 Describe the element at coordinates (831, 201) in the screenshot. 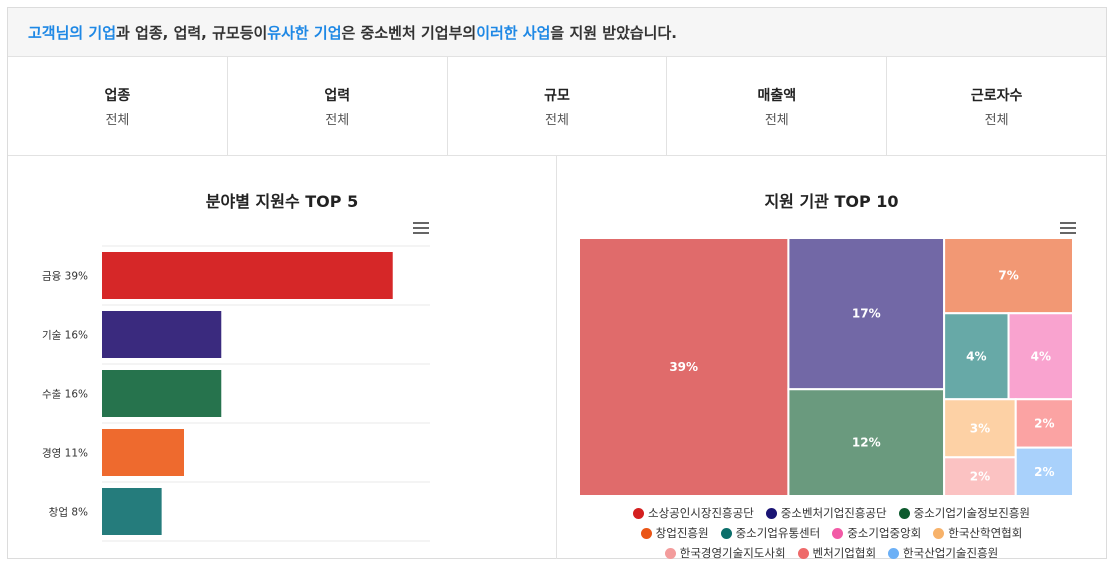

I see `agency-chart-title: 지원 기관 TOP 10` at that location.